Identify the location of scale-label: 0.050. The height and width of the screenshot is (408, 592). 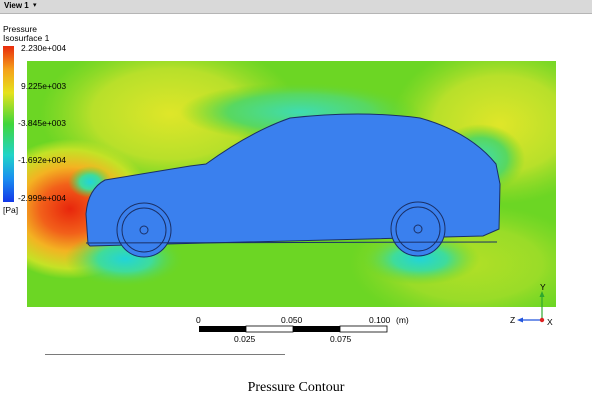
(292, 320).